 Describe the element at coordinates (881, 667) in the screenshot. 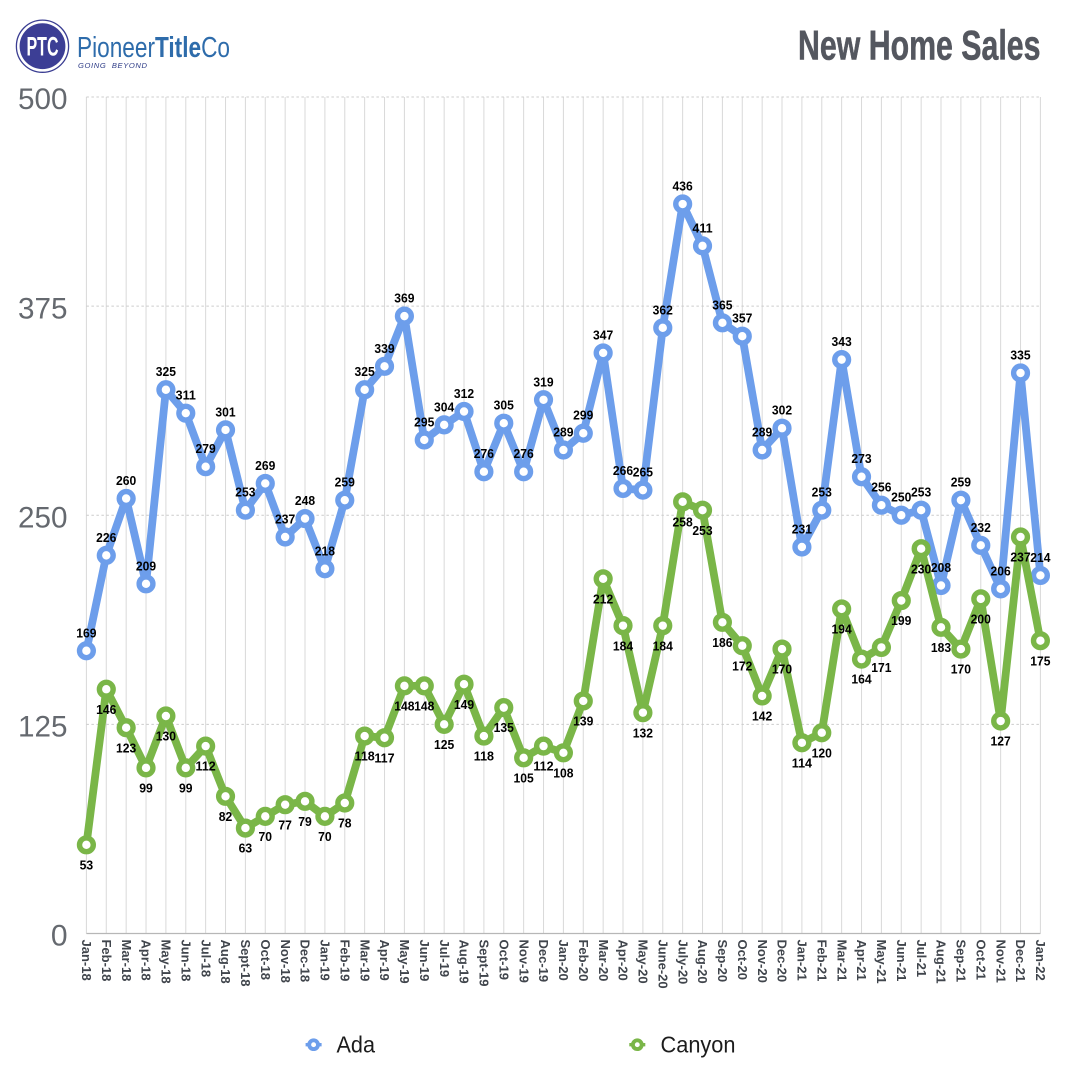

I see `svg-text: 171` at that location.